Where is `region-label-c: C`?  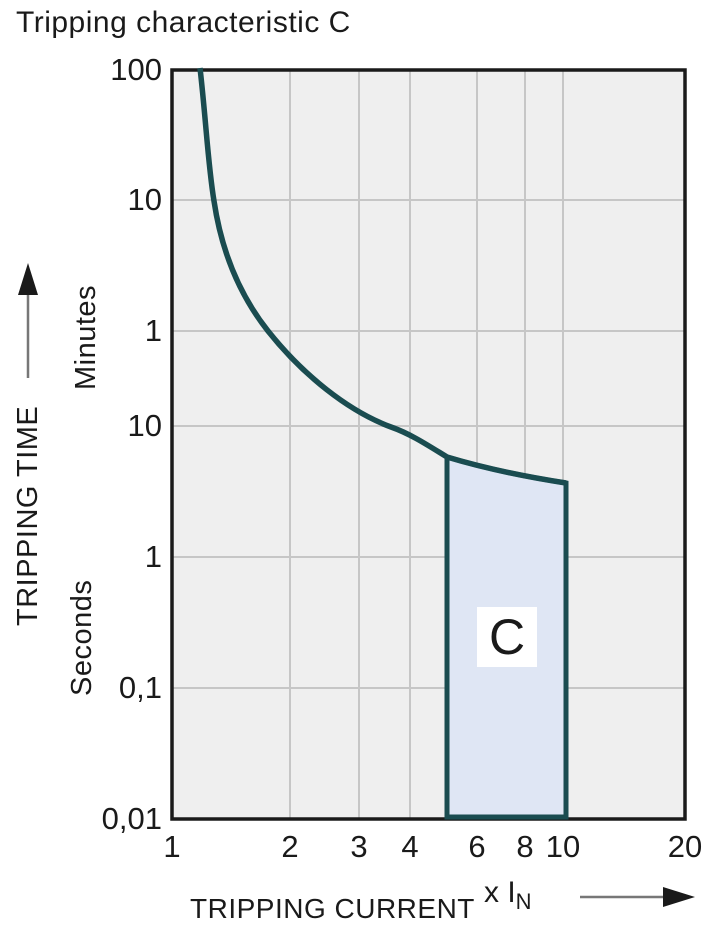 region-label-c: C is located at coordinates (507, 637).